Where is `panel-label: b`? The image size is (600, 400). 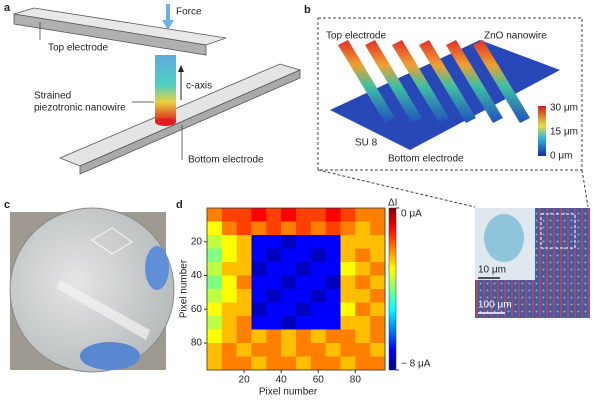 panel-label: b is located at coordinates (307, 10).